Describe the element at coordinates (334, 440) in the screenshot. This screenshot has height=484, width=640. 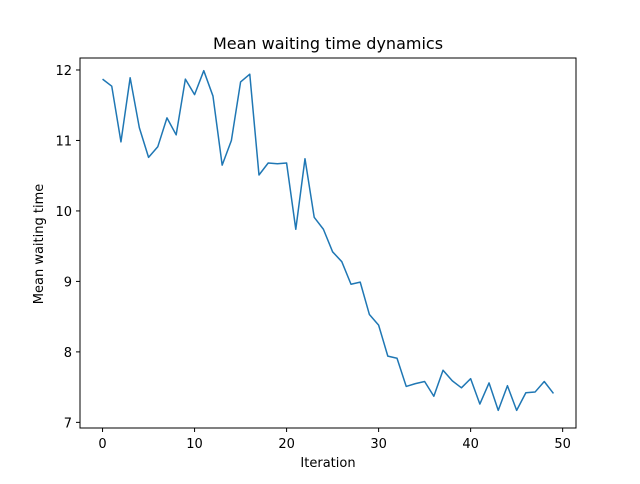
I see `x-axis: 0 10 20 30 40 50` at that location.